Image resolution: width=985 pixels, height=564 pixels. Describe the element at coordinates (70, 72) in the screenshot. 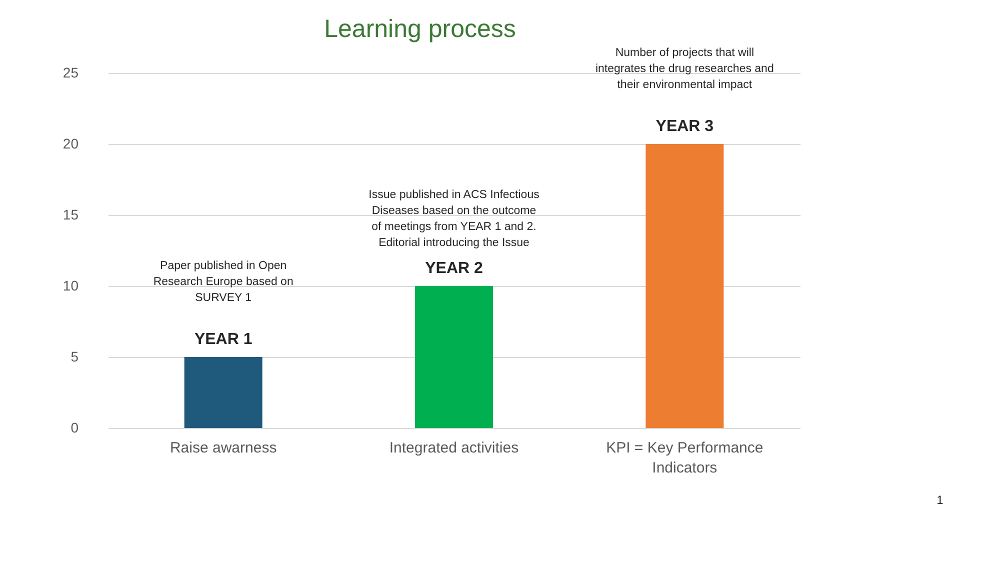

I see `y-tick-label: 25` at that location.